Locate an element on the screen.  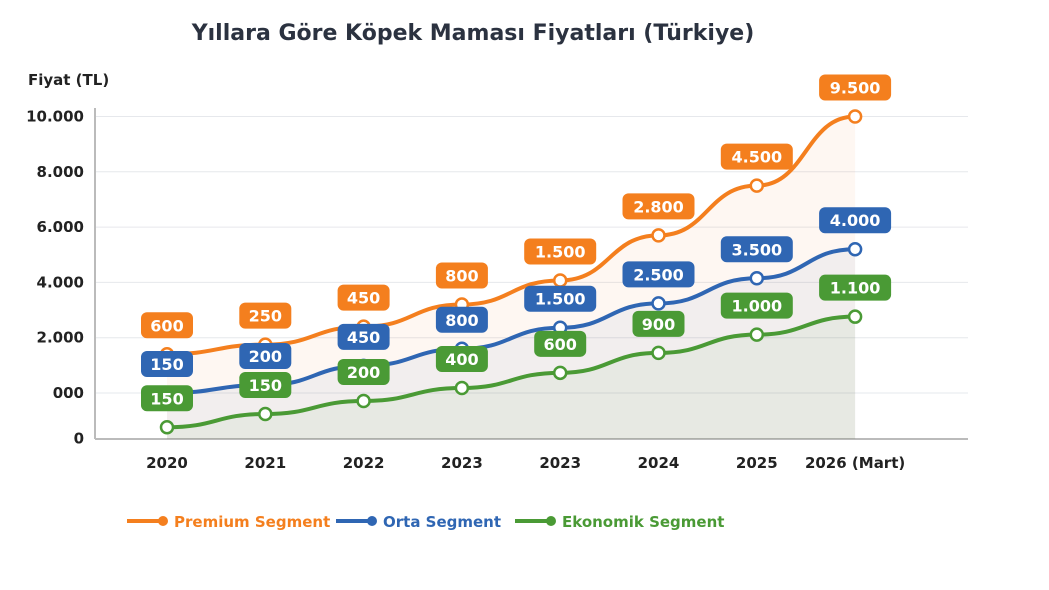
data-label: 400 is located at coordinates (461, 359).